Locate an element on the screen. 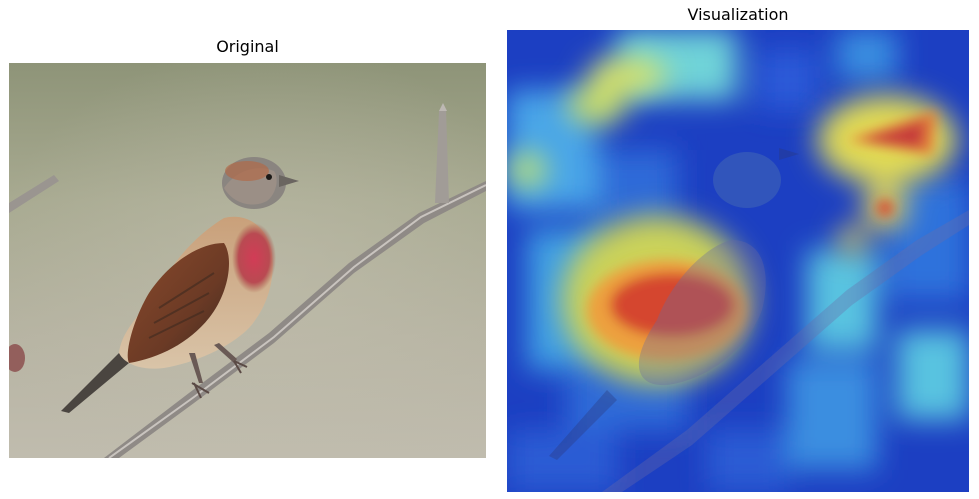 The height and width of the screenshot is (499, 979). visualization-title: Visualization is located at coordinates (738, 14).